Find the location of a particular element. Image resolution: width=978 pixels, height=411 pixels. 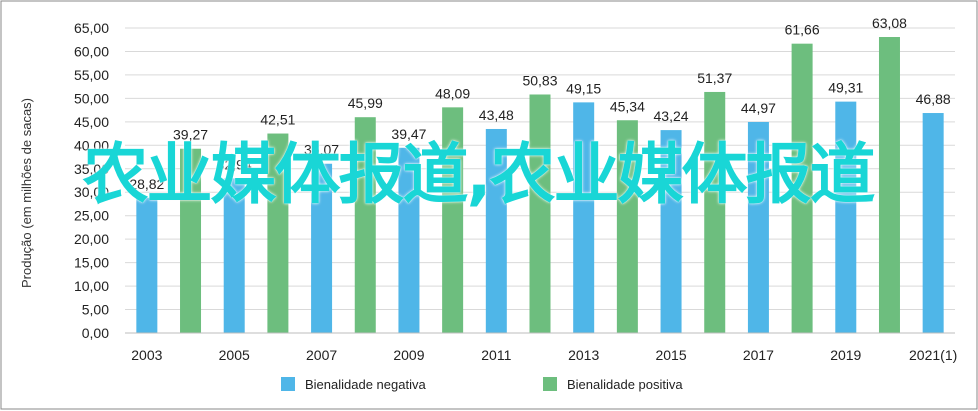

x-tick-label: 2009 is located at coordinates (408, 355).